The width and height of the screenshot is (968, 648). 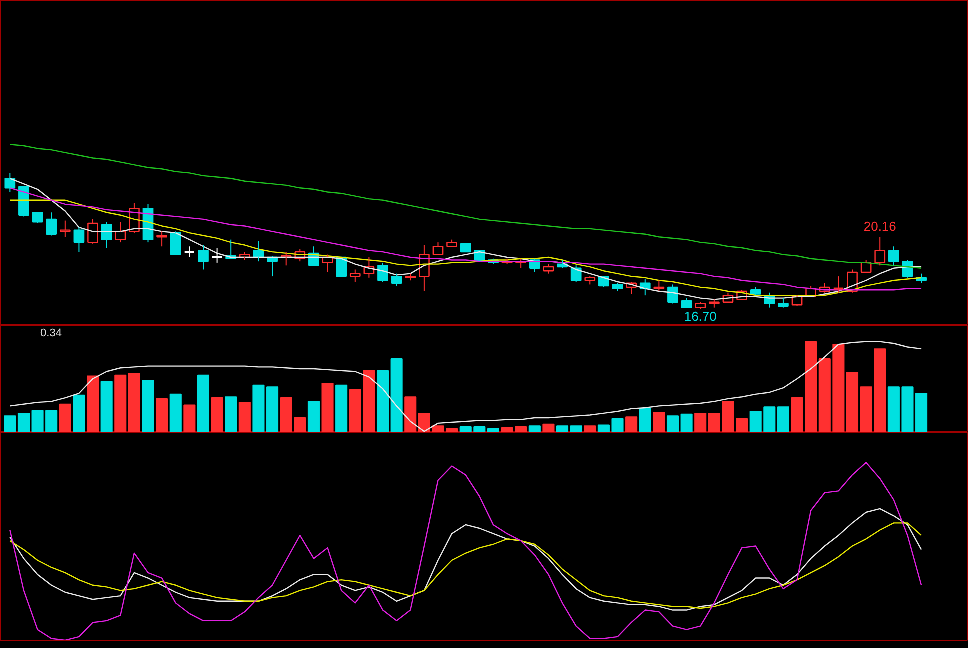 What do you see at coordinates (700, 316) in the screenshot?
I see `annotation: 16.70` at bounding box center [700, 316].